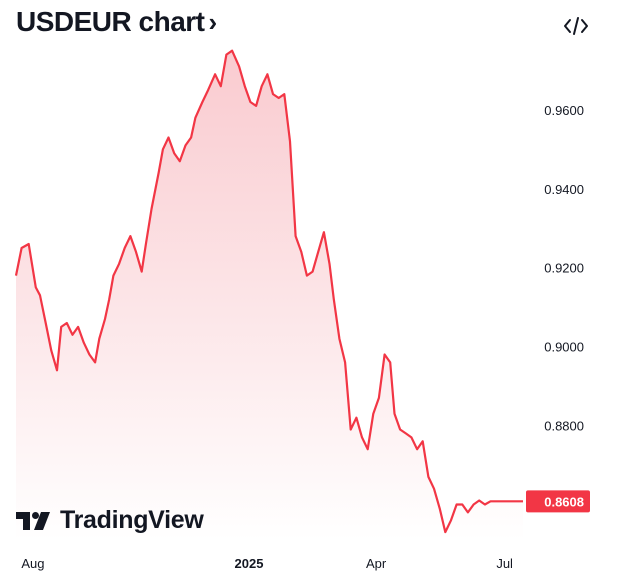 This screenshot has height=578, width=617. What do you see at coordinates (564, 426) in the screenshot?
I see `y-tick-label: 0.8800` at bounding box center [564, 426].